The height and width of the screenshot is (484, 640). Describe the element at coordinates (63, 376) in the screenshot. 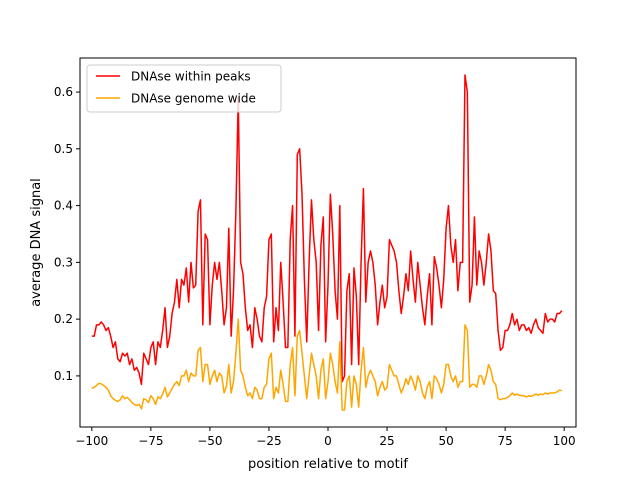

I see `y-tick-label: 0.1` at that location.